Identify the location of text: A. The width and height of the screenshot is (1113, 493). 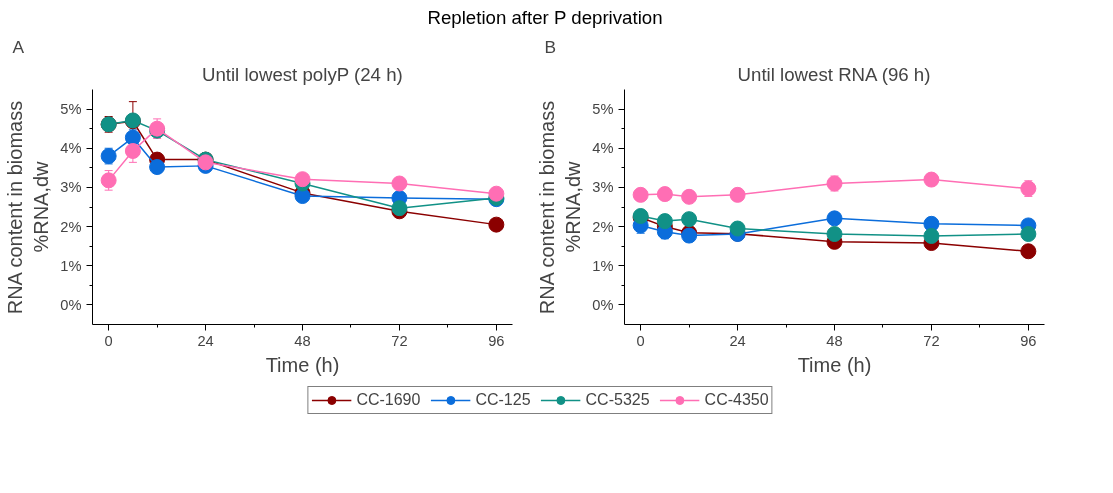
(18, 46).